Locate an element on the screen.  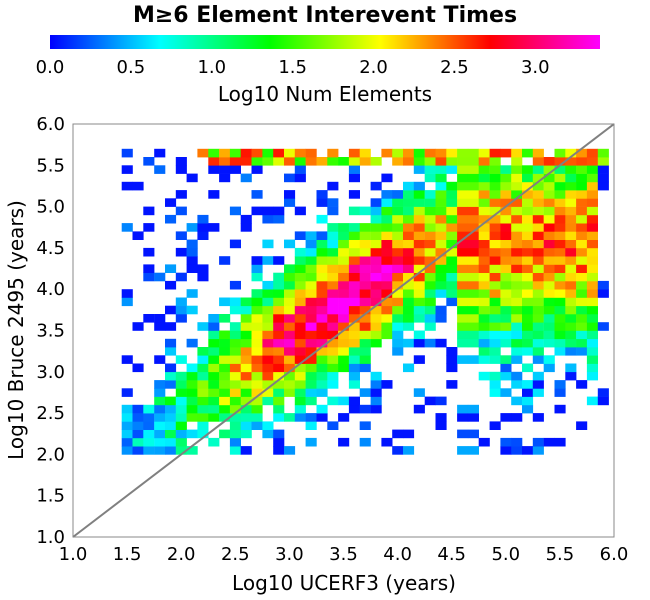
x-tick-label: 1.5 is located at coordinates (127, 554).